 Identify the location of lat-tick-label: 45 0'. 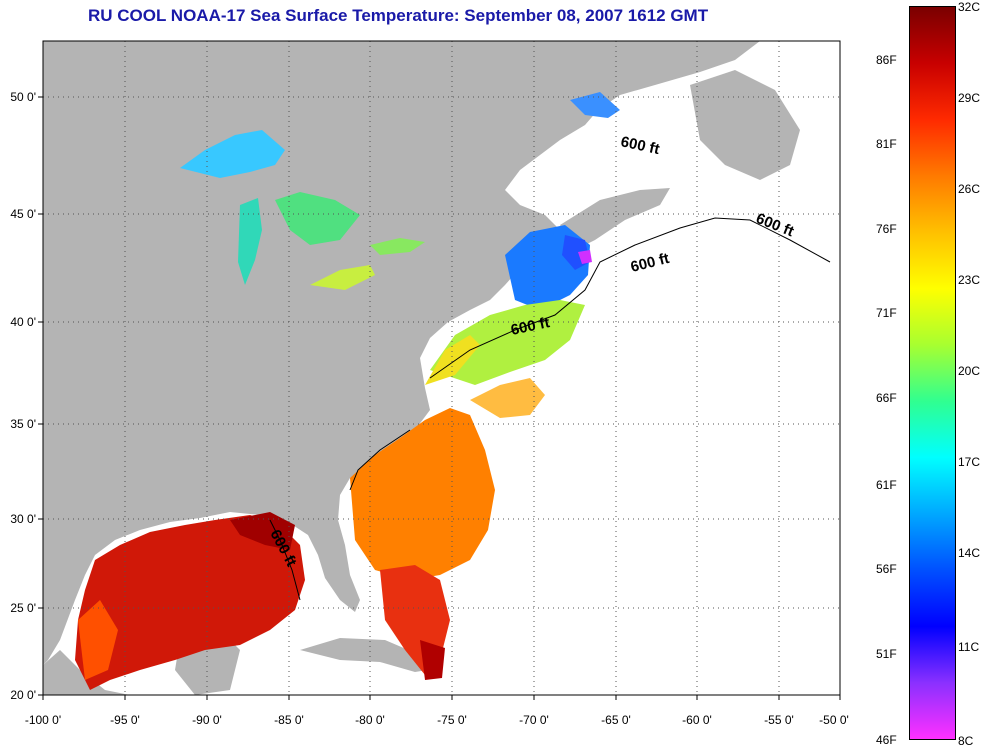
(23, 214).